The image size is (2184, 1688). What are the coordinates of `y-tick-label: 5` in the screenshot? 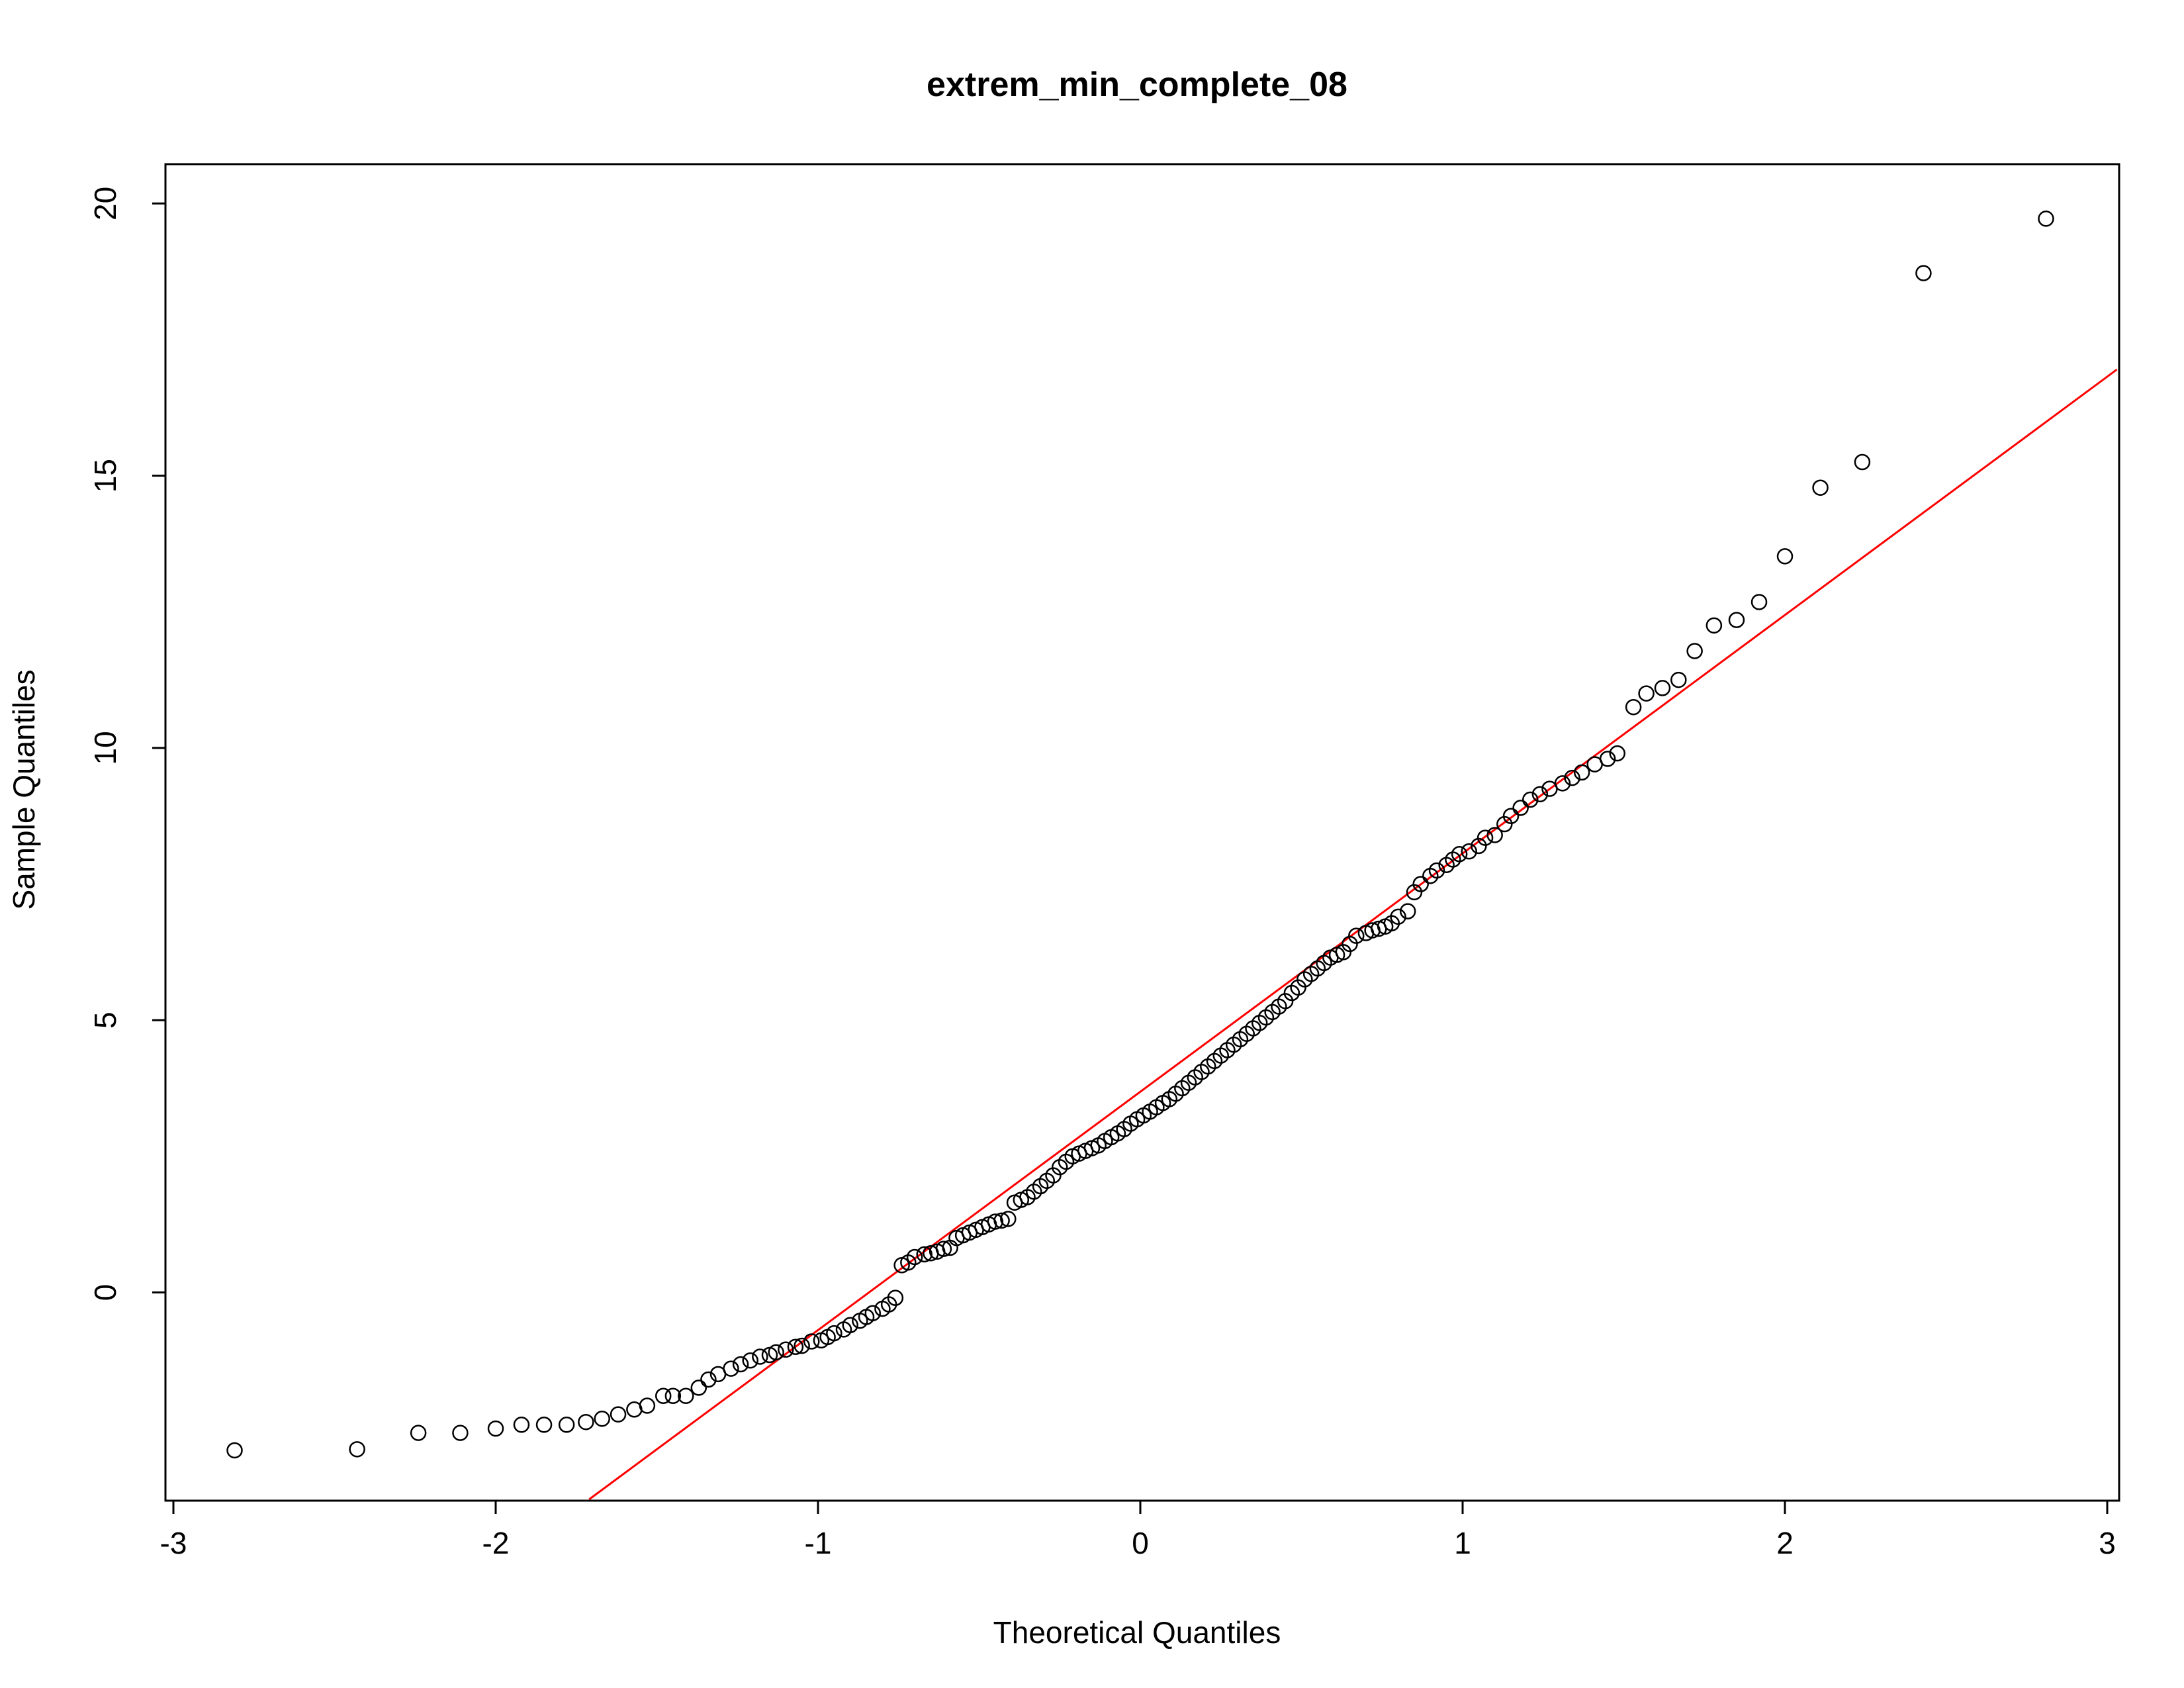 It's located at (105, 1020).